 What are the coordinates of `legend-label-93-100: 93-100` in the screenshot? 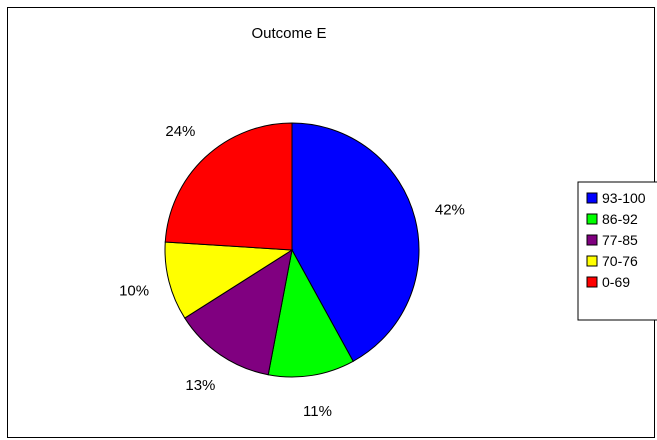 It's located at (624, 198).